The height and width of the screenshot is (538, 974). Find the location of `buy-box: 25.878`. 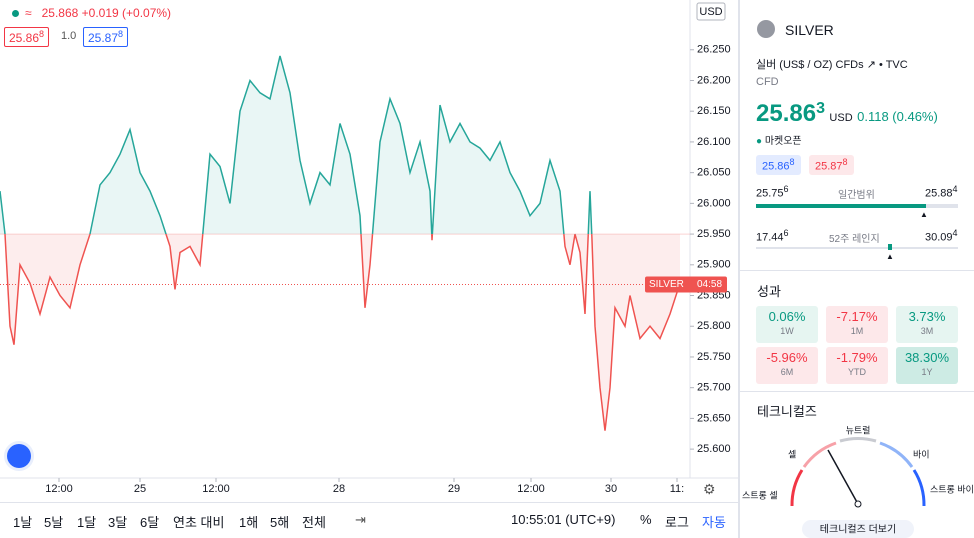

buy-box: 25.878 is located at coordinates (106, 37).